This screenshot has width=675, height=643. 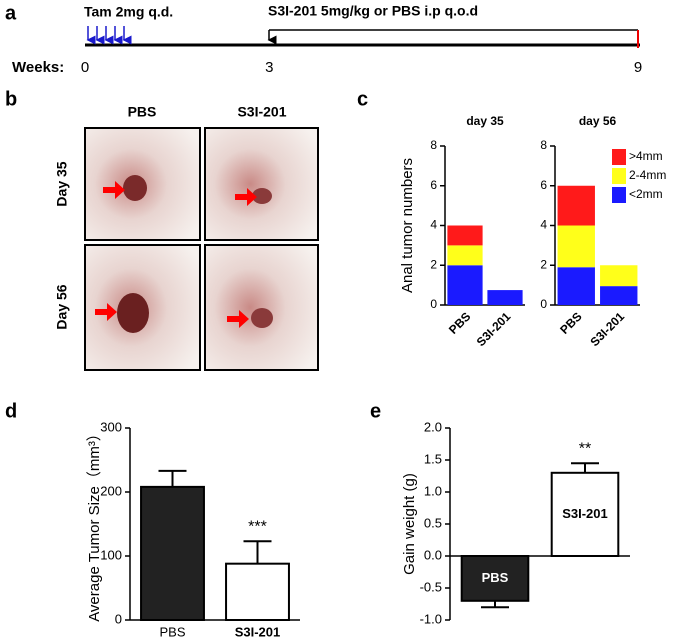 What do you see at coordinates (585, 448) in the screenshot?
I see `annotation: **` at bounding box center [585, 448].